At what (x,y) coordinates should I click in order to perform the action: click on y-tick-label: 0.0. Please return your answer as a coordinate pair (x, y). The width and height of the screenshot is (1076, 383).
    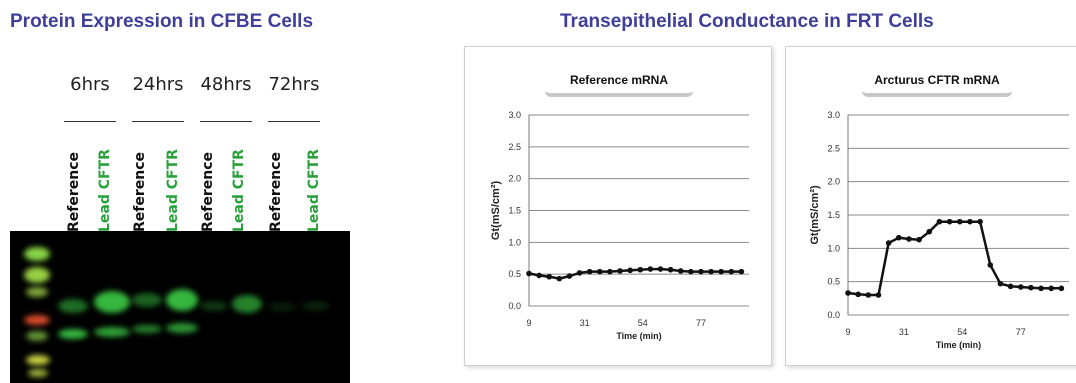
    Looking at the image, I should click on (833, 315).